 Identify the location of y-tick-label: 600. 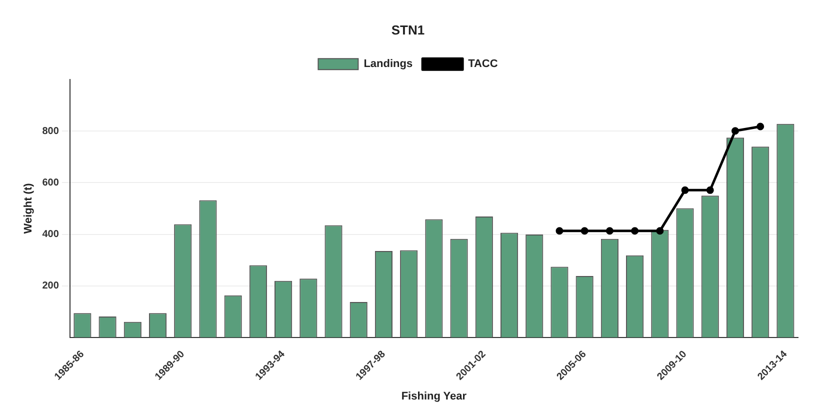
(51, 182).